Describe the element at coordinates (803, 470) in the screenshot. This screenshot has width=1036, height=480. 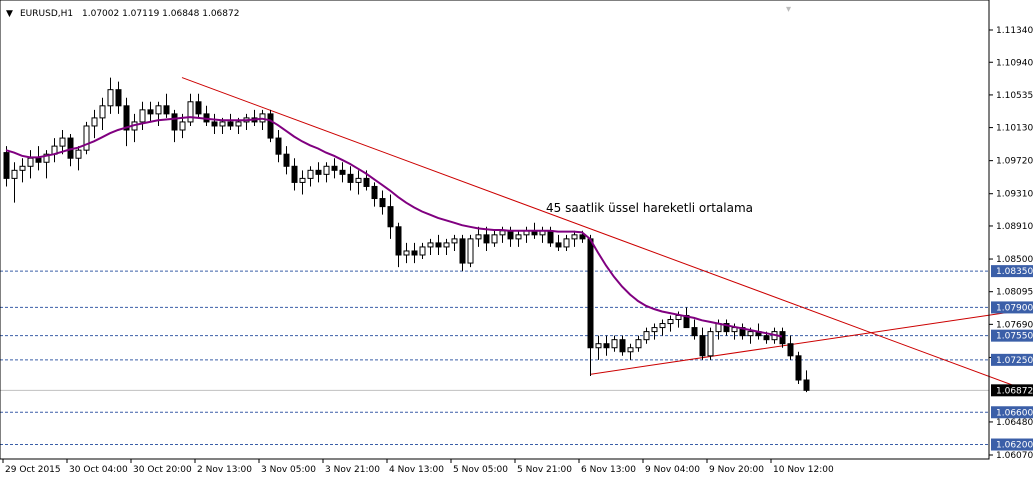
I see `x-tick-label-12: 10 Nov 12:00` at that location.